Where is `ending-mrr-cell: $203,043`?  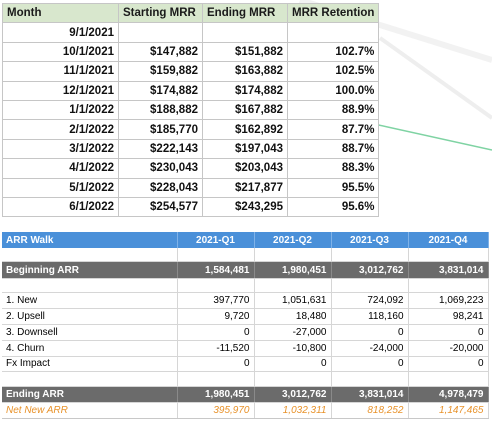
ending-mrr-cell: $203,043 is located at coordinates (245, 168).